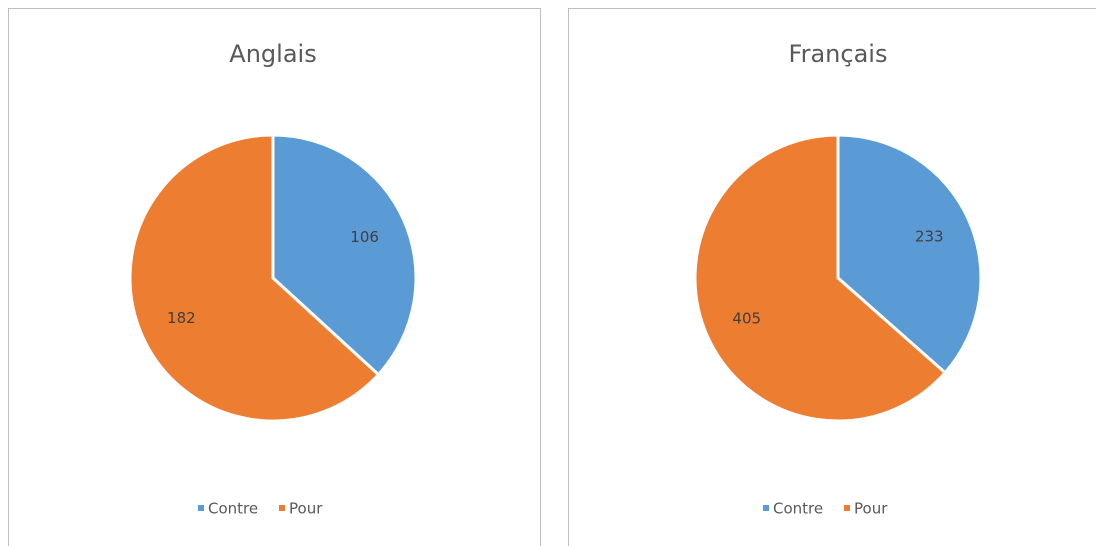  Describe the element at coordinates (364, 237) in the screenshot. I see `data-label: 106` at that location.